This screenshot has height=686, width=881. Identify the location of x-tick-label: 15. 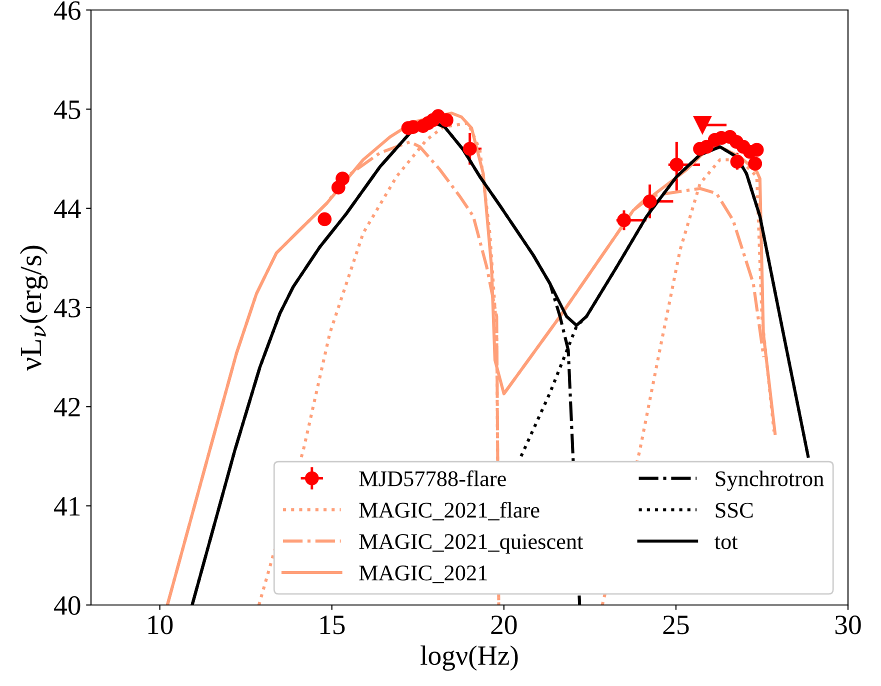
(332, 625).